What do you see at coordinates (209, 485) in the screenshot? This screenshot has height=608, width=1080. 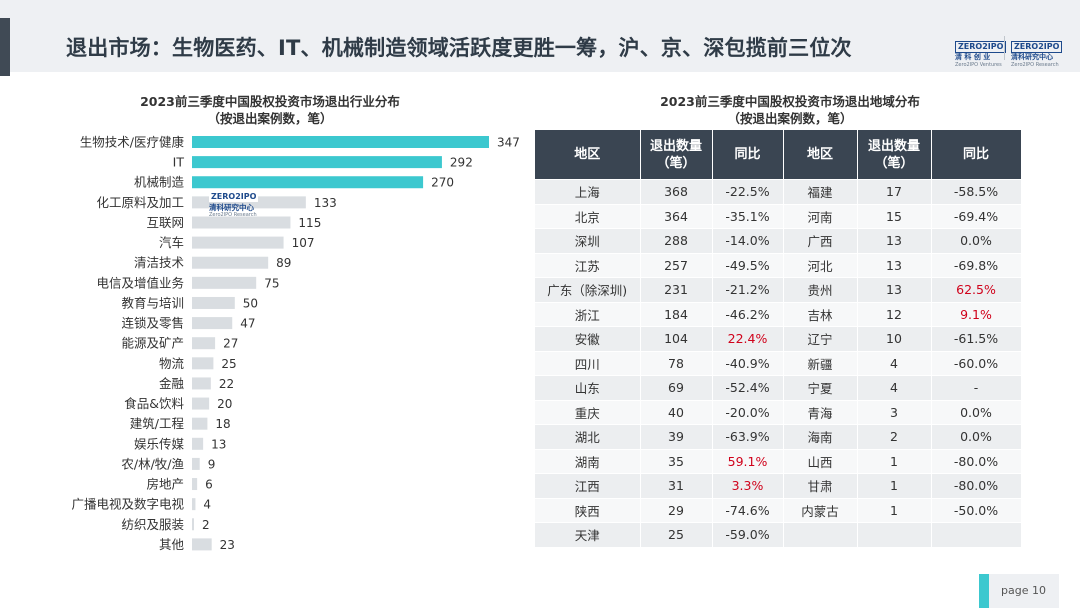 I see `value-label: 6` at bounding box center [209, 485].